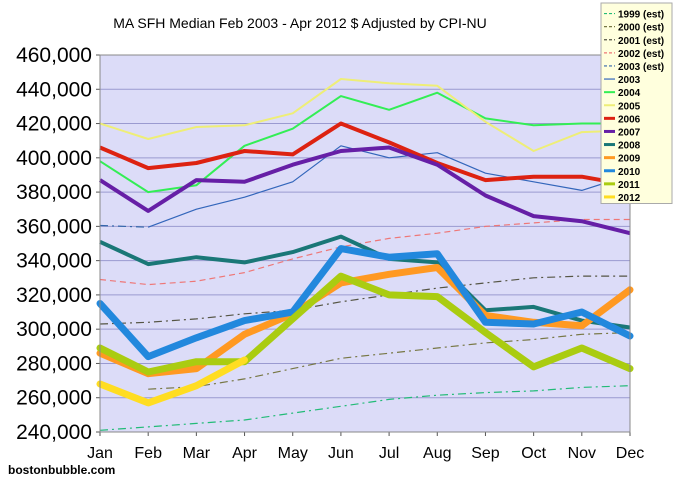  I want to click on legend-label: 1999 (est), so click(641, 15).